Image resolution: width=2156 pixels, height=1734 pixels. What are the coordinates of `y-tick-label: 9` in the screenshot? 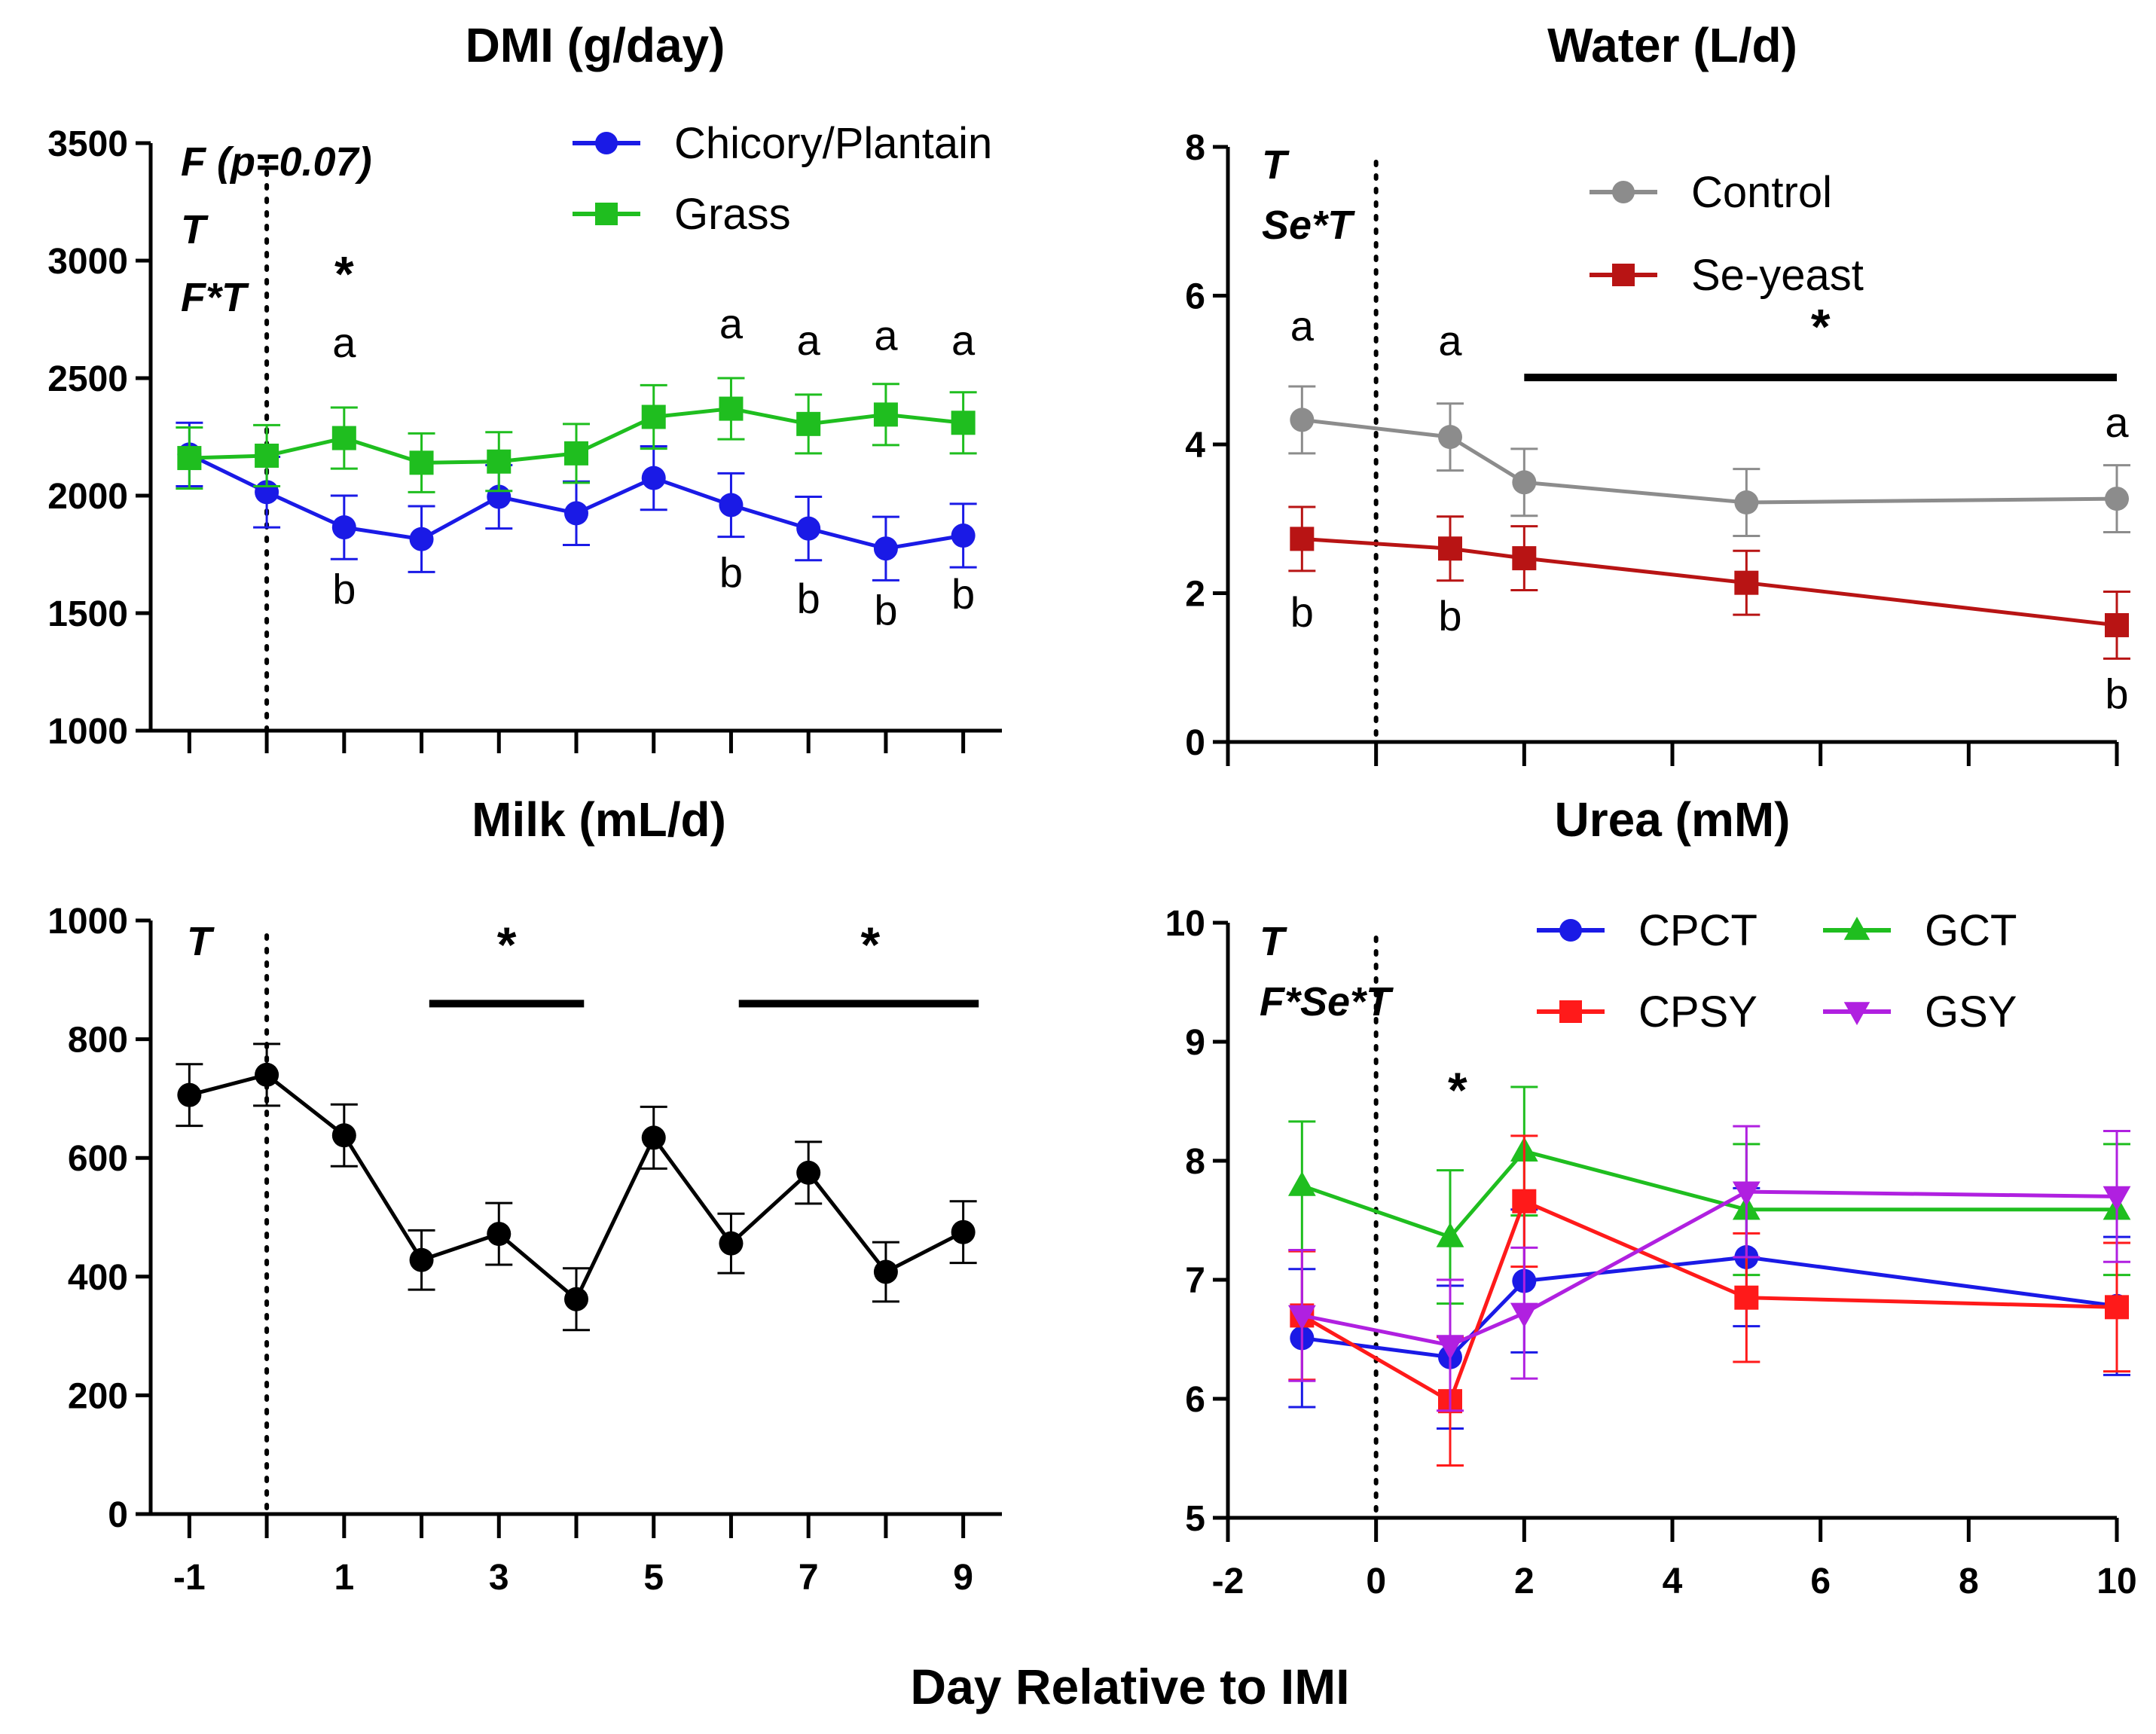 It's located at (1195, 1043).